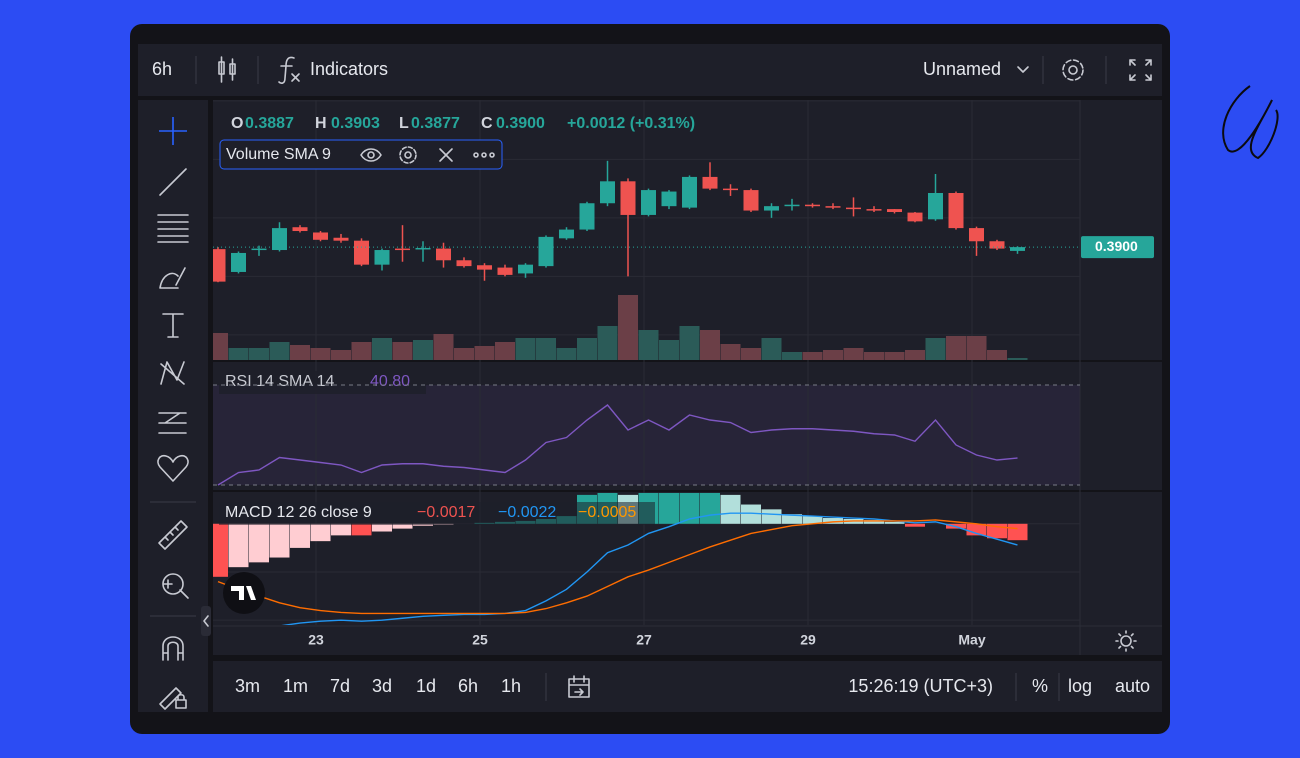 This screenshot has height=758, width=1300. What do you see at coordinates (371, 155) in the screenshot?
I see `visibility-button` at bounding box center [371, 155].